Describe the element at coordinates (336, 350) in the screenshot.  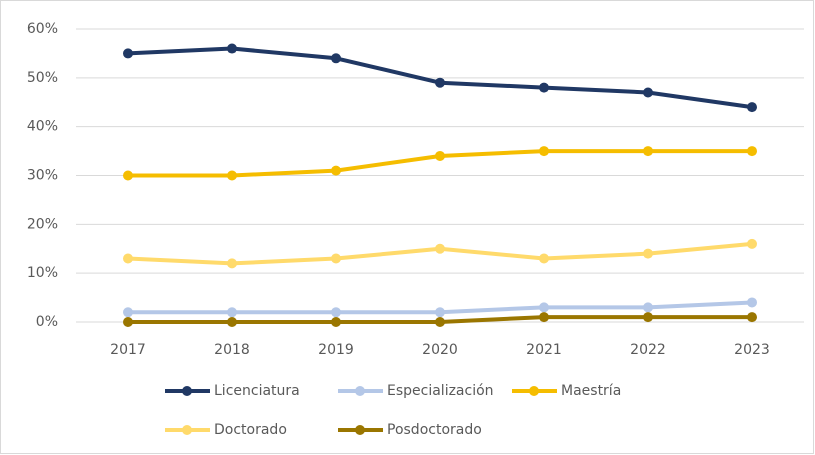
I see `x-tick-label: 2019` at that location.